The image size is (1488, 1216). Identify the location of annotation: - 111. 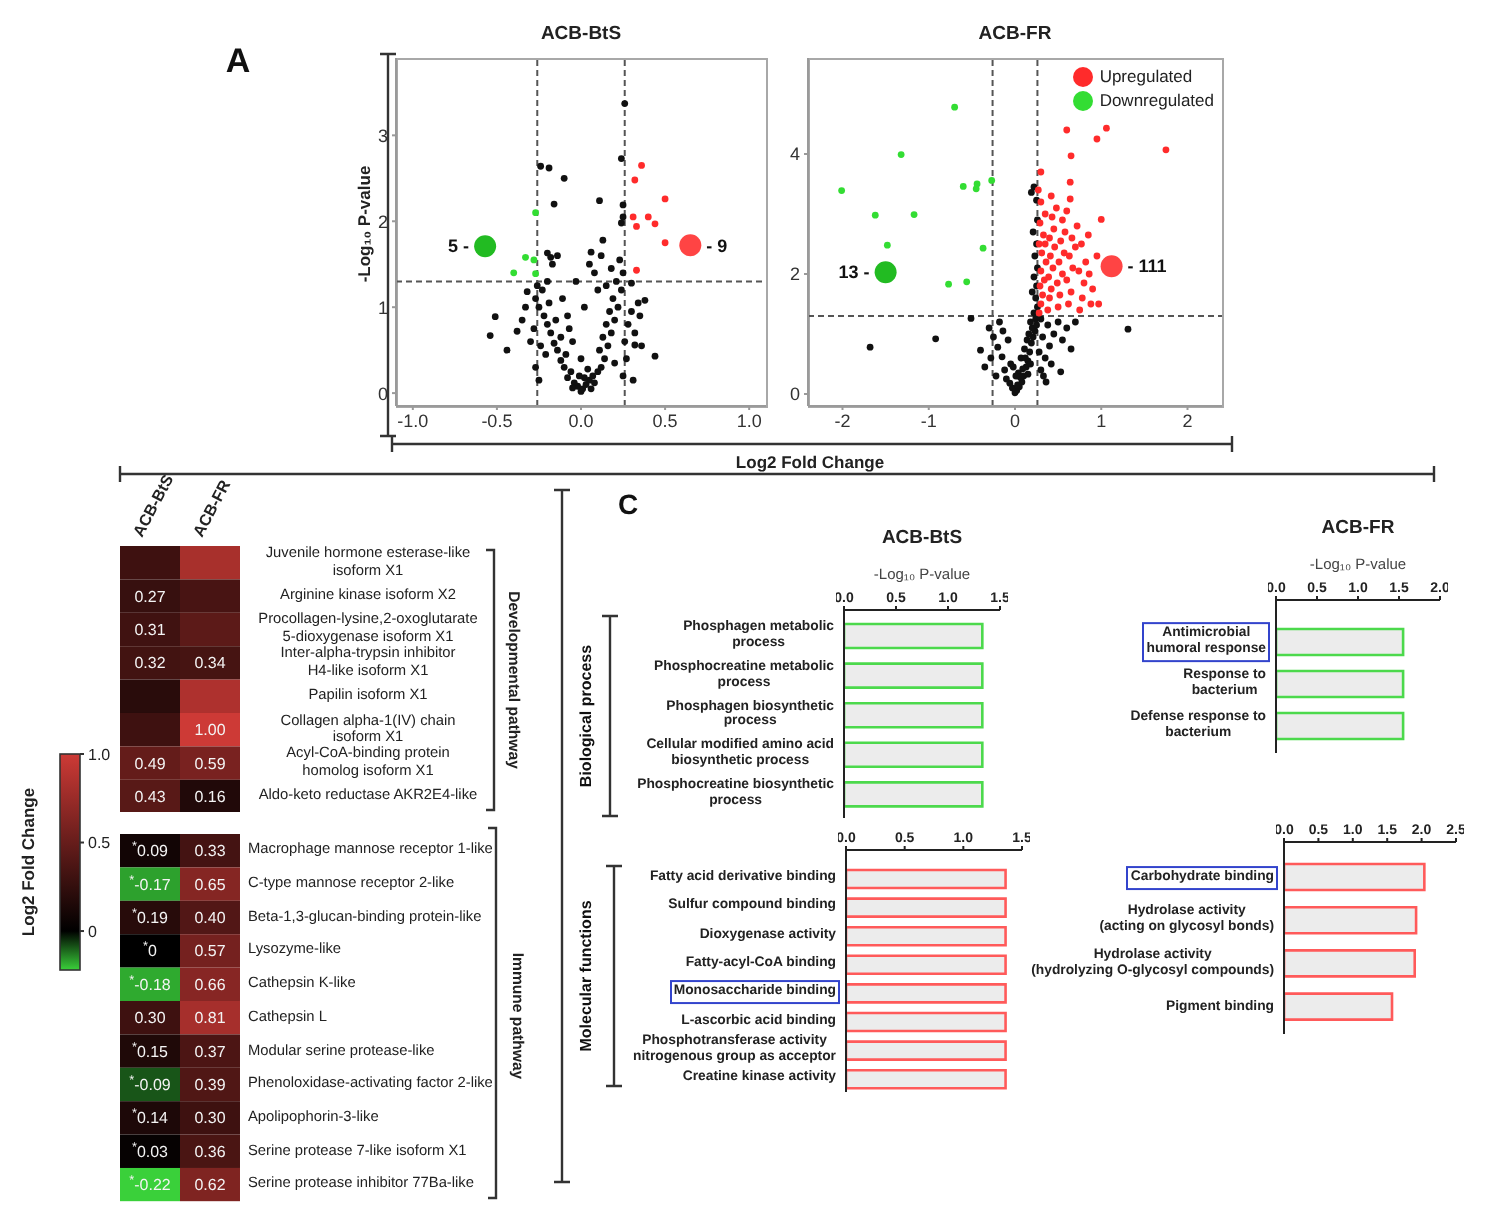
(1147, 266).